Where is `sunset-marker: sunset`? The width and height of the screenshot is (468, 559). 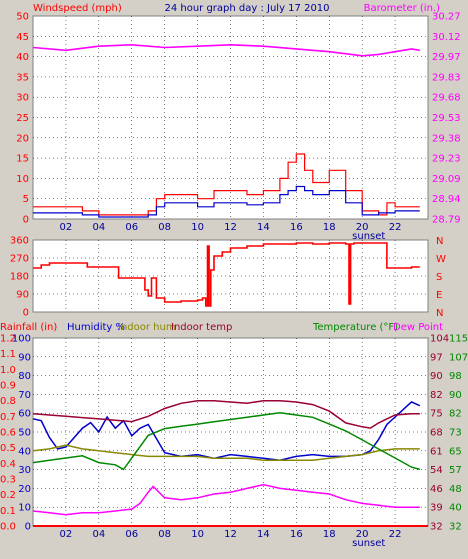
sunset-marker: sunset is located at coordinates (368, 543).